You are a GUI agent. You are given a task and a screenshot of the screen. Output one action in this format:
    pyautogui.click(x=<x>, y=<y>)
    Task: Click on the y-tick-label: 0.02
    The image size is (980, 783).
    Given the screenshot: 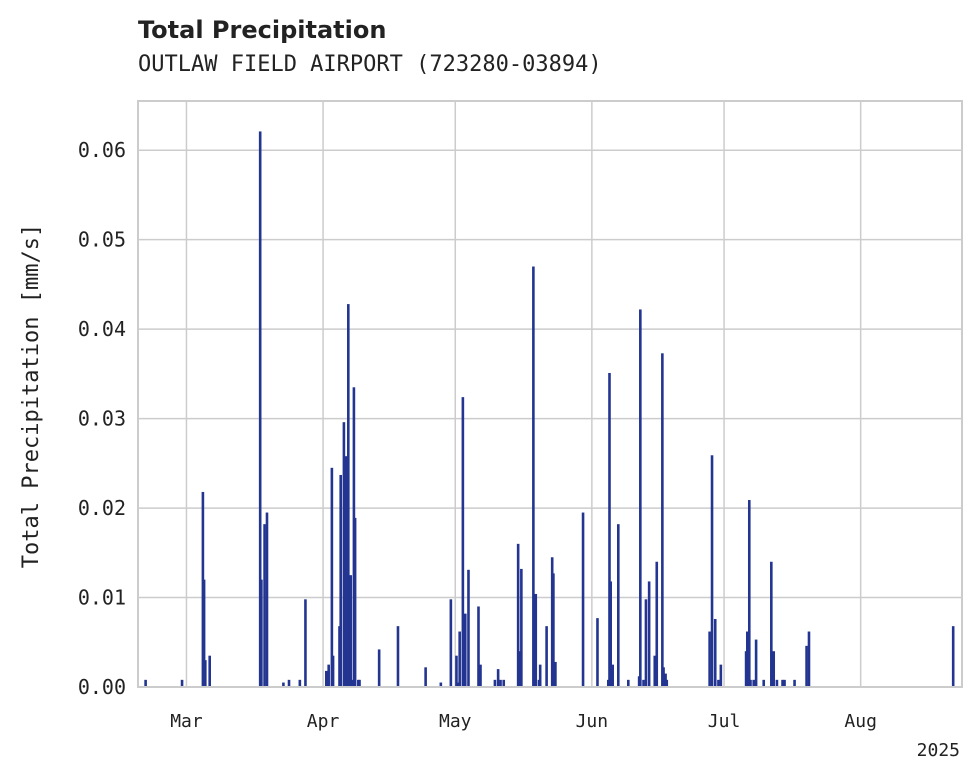 What is the action you would take?
    pyautogui.click(x=102, y=508)
    